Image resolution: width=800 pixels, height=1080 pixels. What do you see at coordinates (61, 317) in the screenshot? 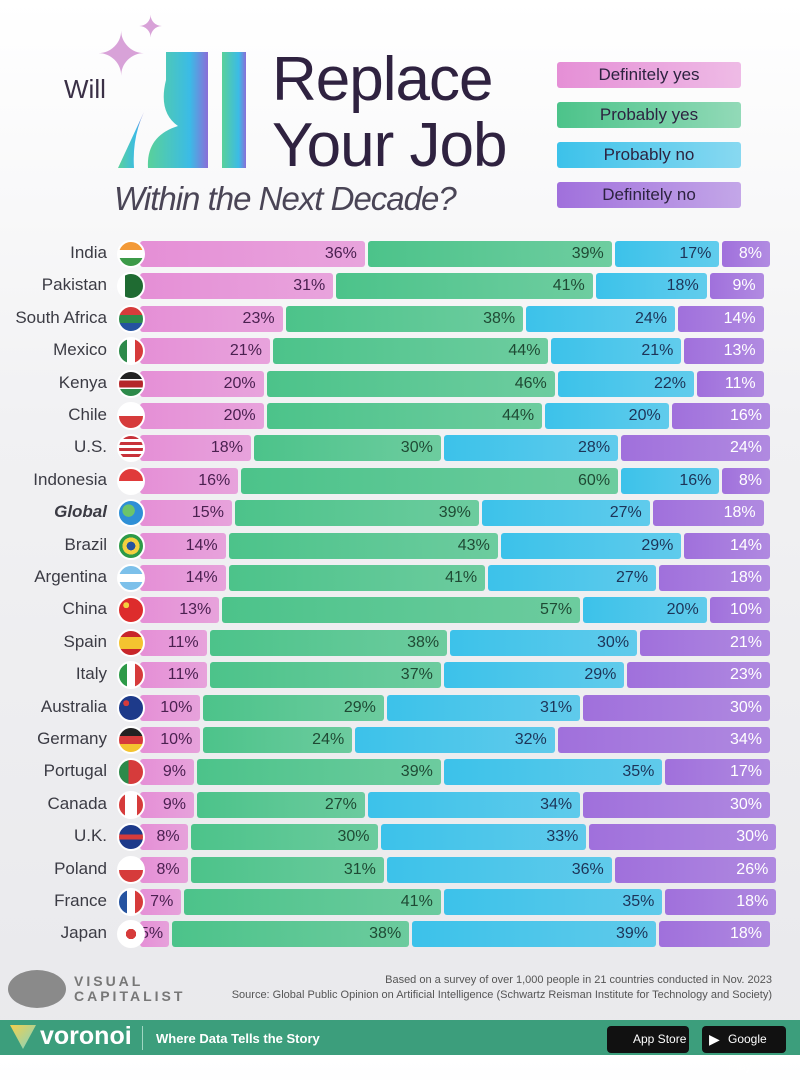
I see `country-label: South Africa` at bounding box center [61, 317].